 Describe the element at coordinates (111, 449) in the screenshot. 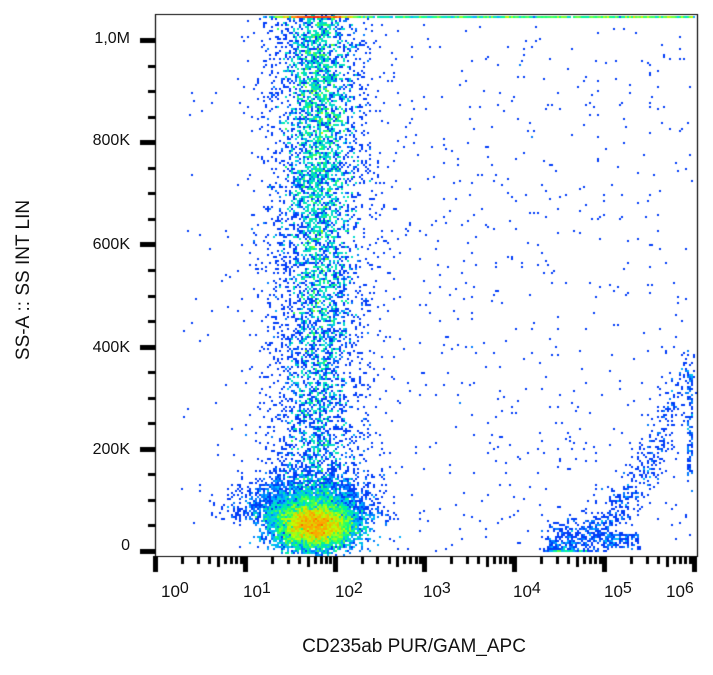

I see `y-tick-label-200k: 200K` at that location.